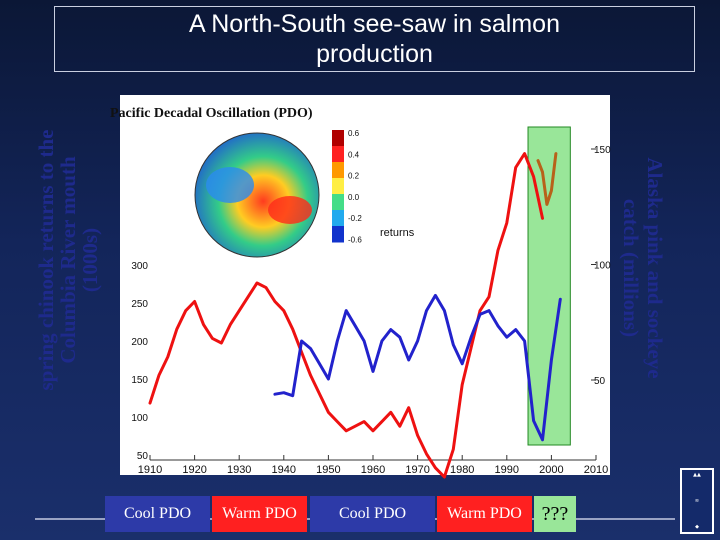  I want to click on pdo-warm-anomaly, so click(290, 210).